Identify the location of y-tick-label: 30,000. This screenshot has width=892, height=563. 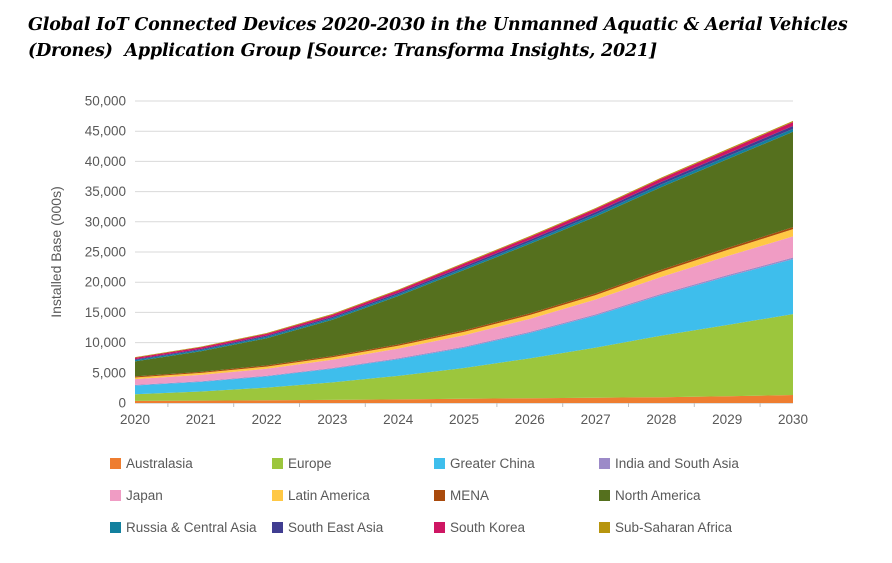
(105, 221).